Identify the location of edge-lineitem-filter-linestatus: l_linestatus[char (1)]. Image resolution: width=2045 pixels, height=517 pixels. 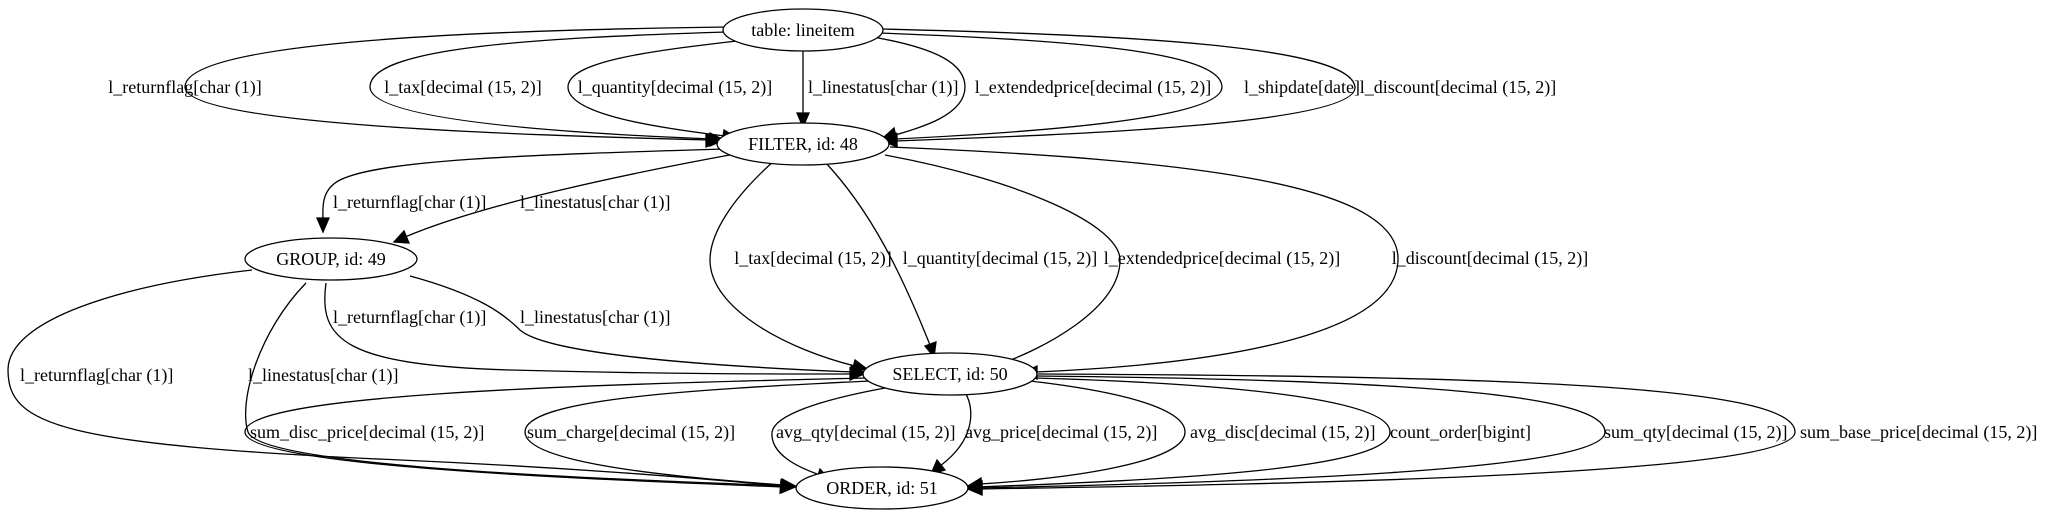
(877, 89).